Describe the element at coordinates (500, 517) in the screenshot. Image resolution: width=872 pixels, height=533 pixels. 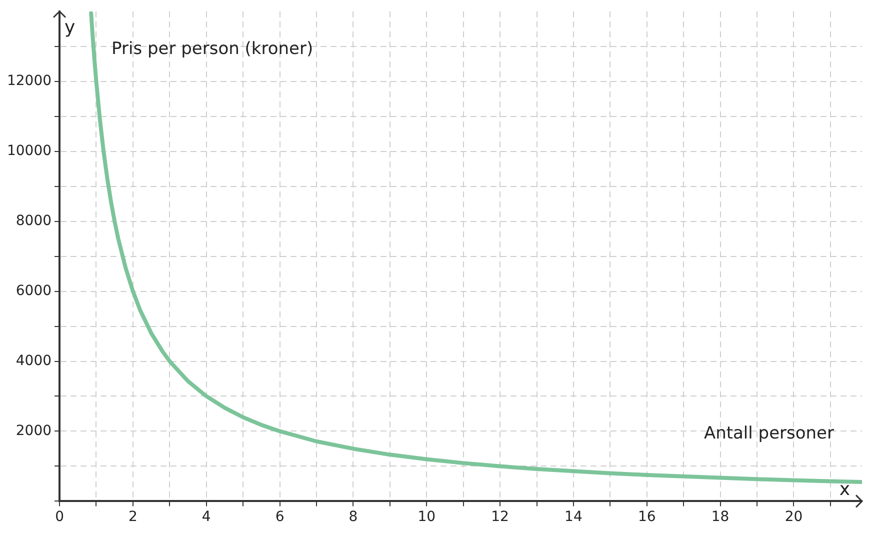
I see `x-tick-label: 12` at that location.